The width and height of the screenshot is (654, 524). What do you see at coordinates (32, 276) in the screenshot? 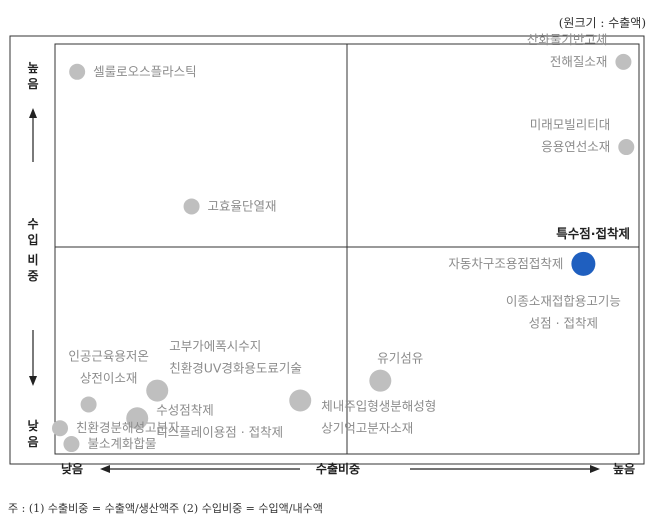
I see `y-axis-title-4: 중` at bounding box center [32, 276].